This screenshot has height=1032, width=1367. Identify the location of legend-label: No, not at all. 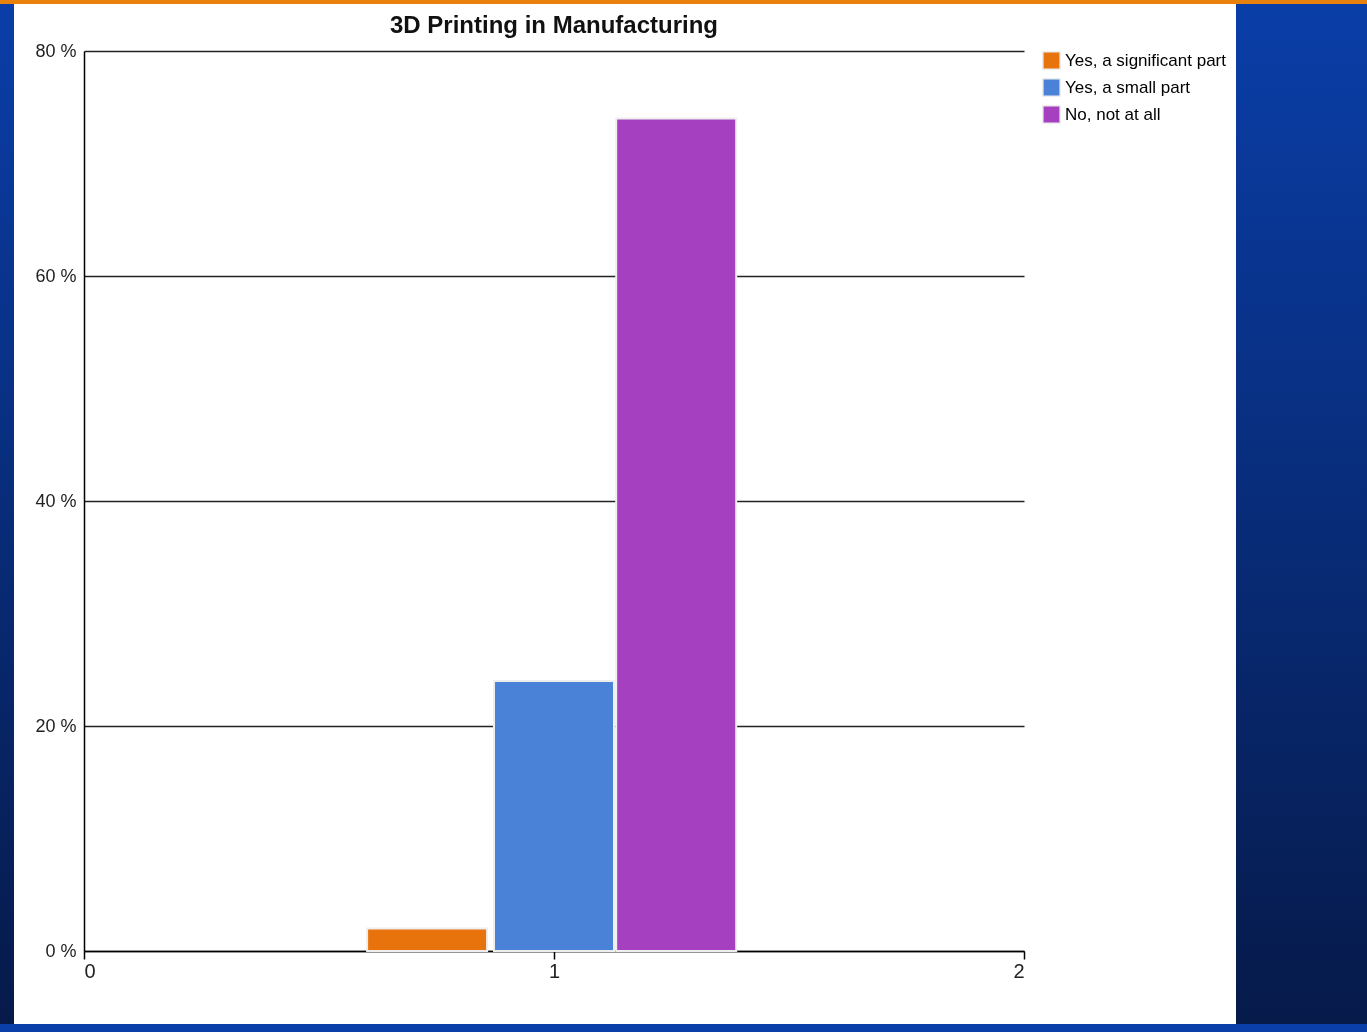
(1113, 114).